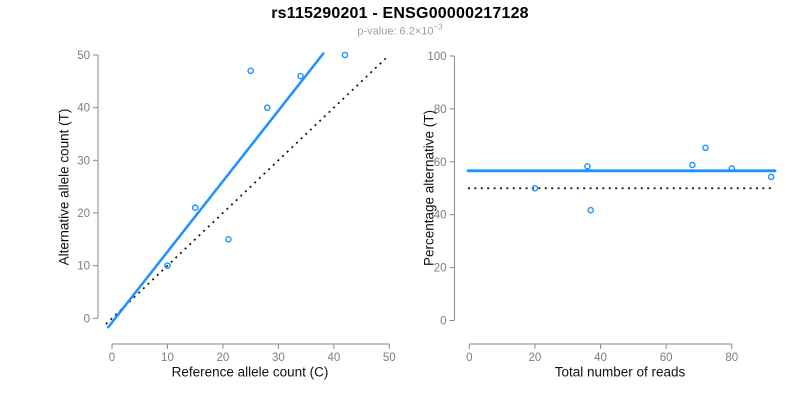 The image size is (800, 400). Describe the element at coordinates (83, 267) in the screenshot. I see `left-y-tick-label: 10` at that location.